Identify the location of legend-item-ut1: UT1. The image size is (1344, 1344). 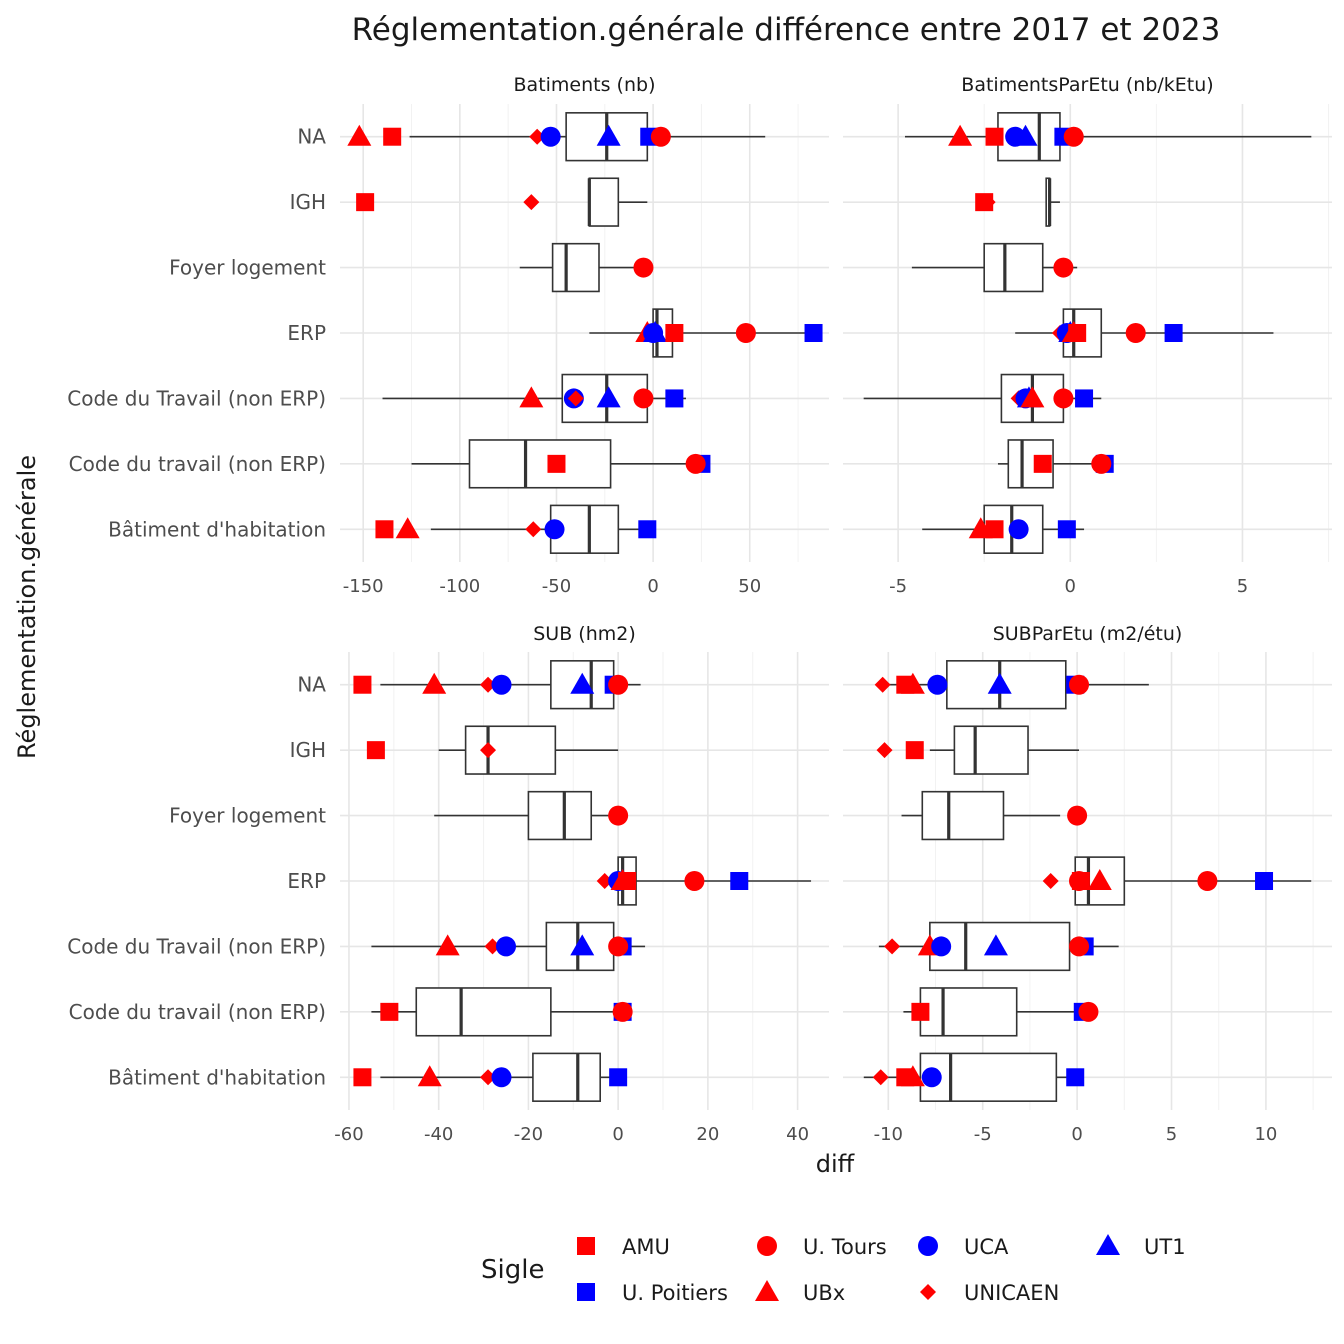
(1141, 1246).